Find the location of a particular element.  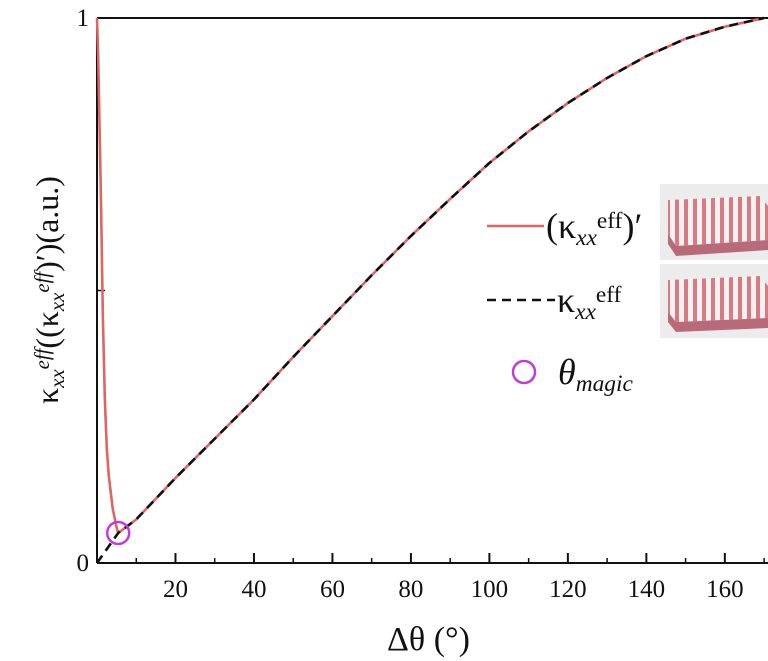

x-tick-label: 80 is located at coordinates (410, 589).